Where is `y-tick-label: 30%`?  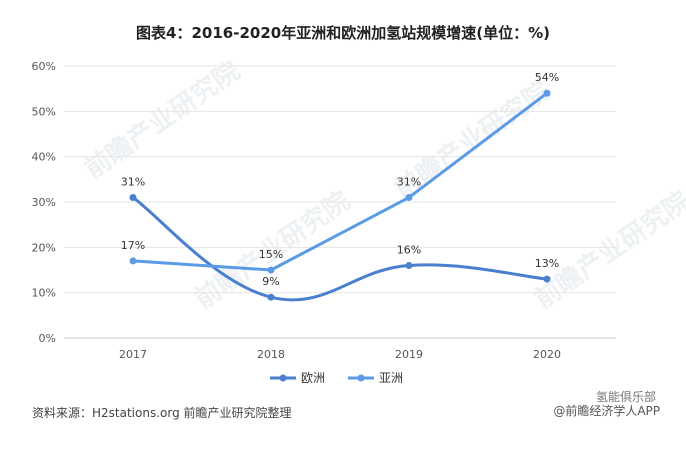
y-tick-label: 30% is located at coordinates (44, 202).